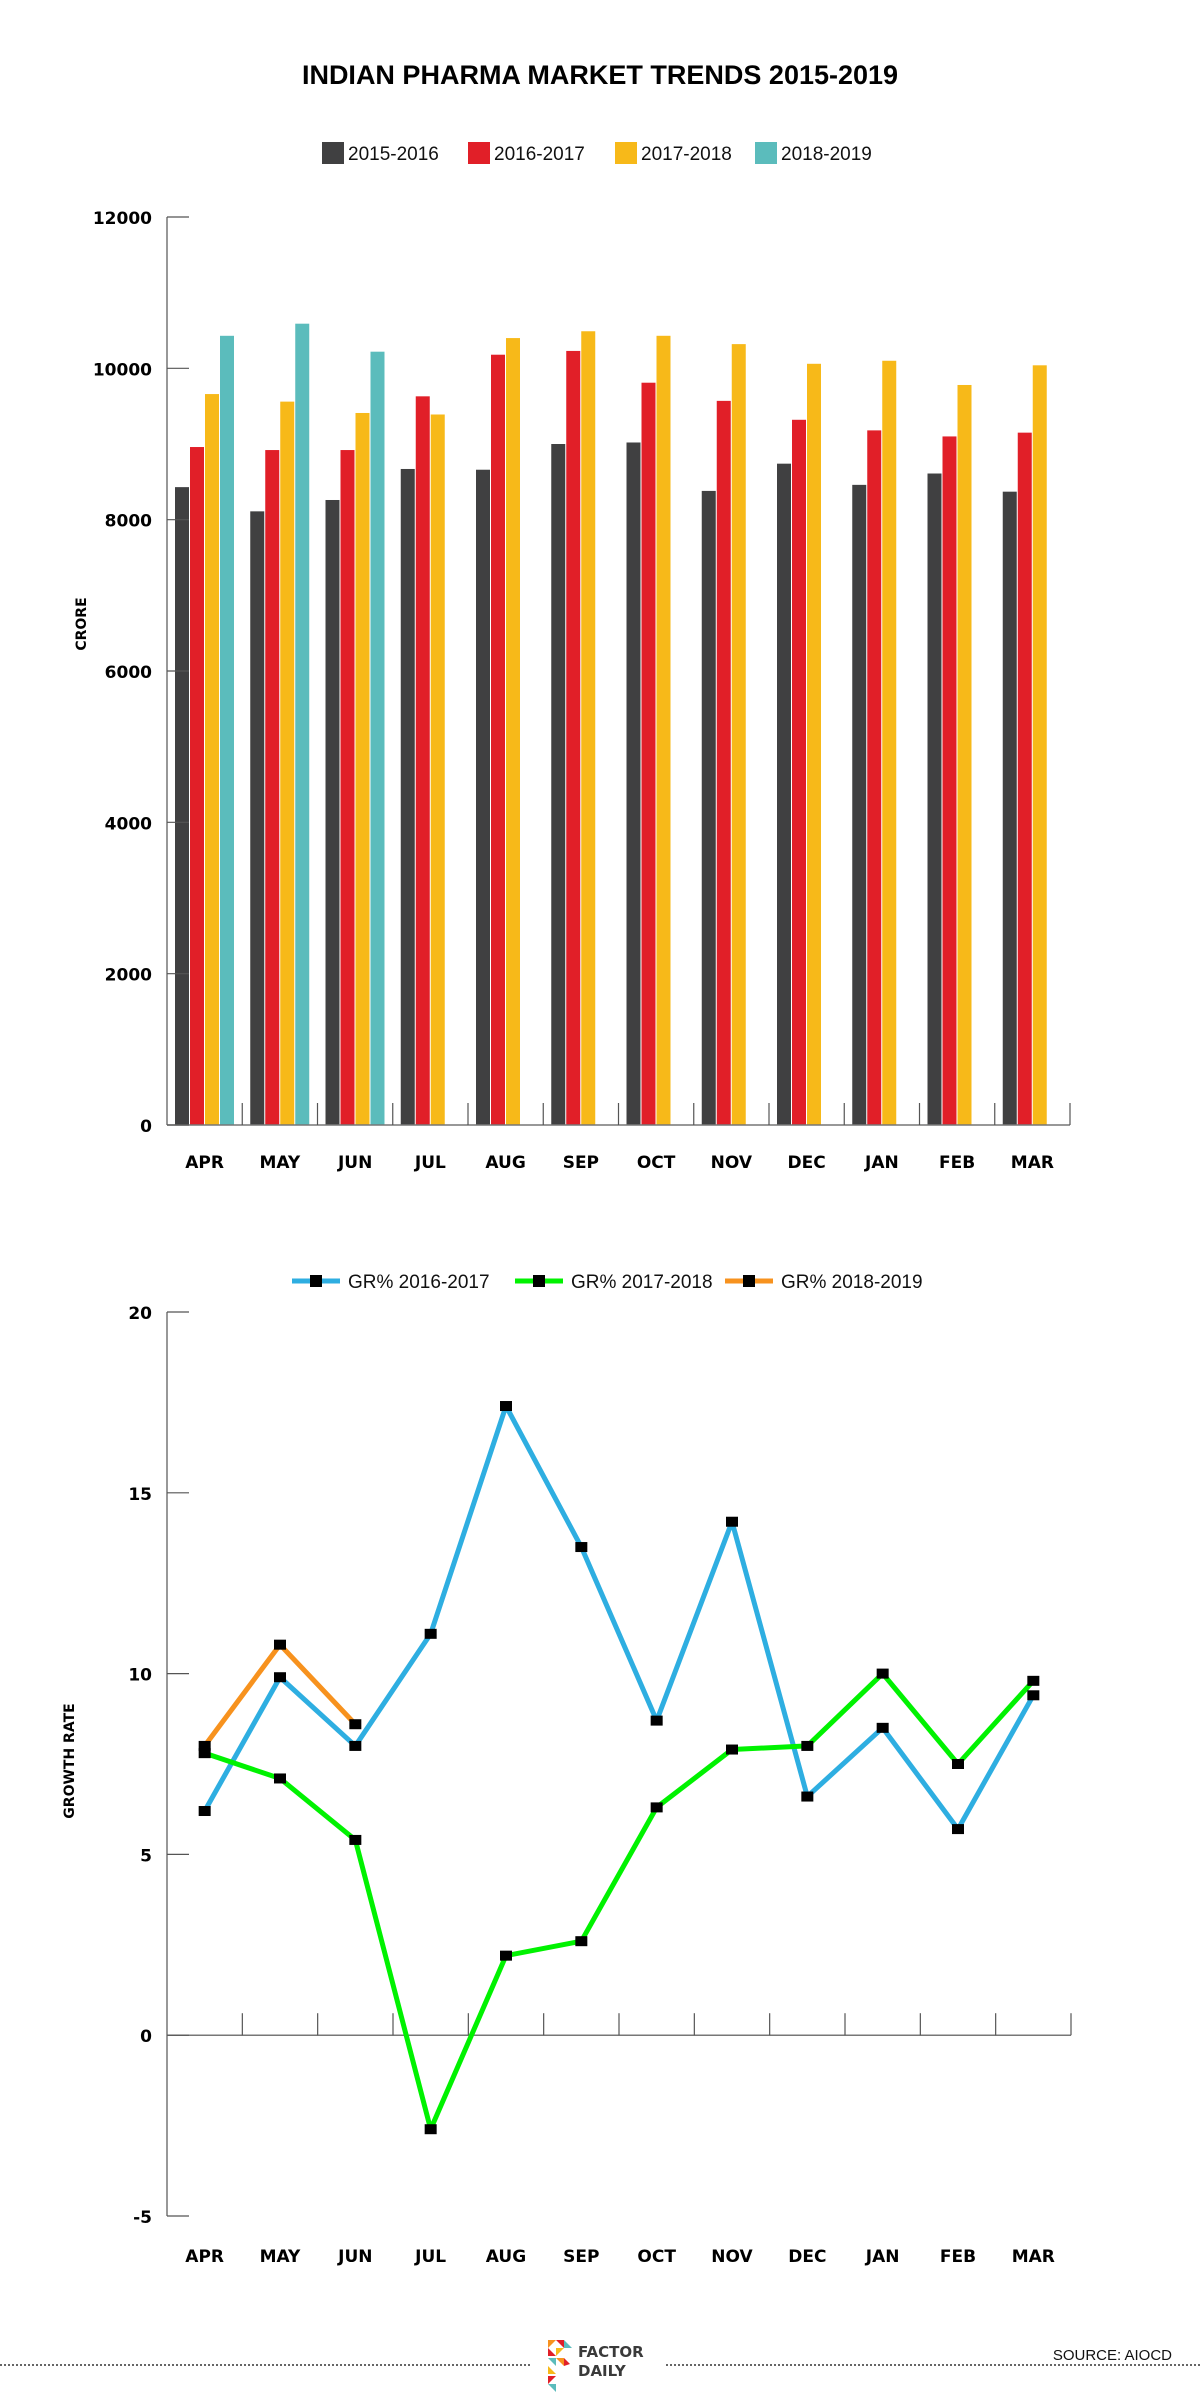 The image size is (1200, 2400). I want to click on x-tick-label: JUN, so click(354, 2257).